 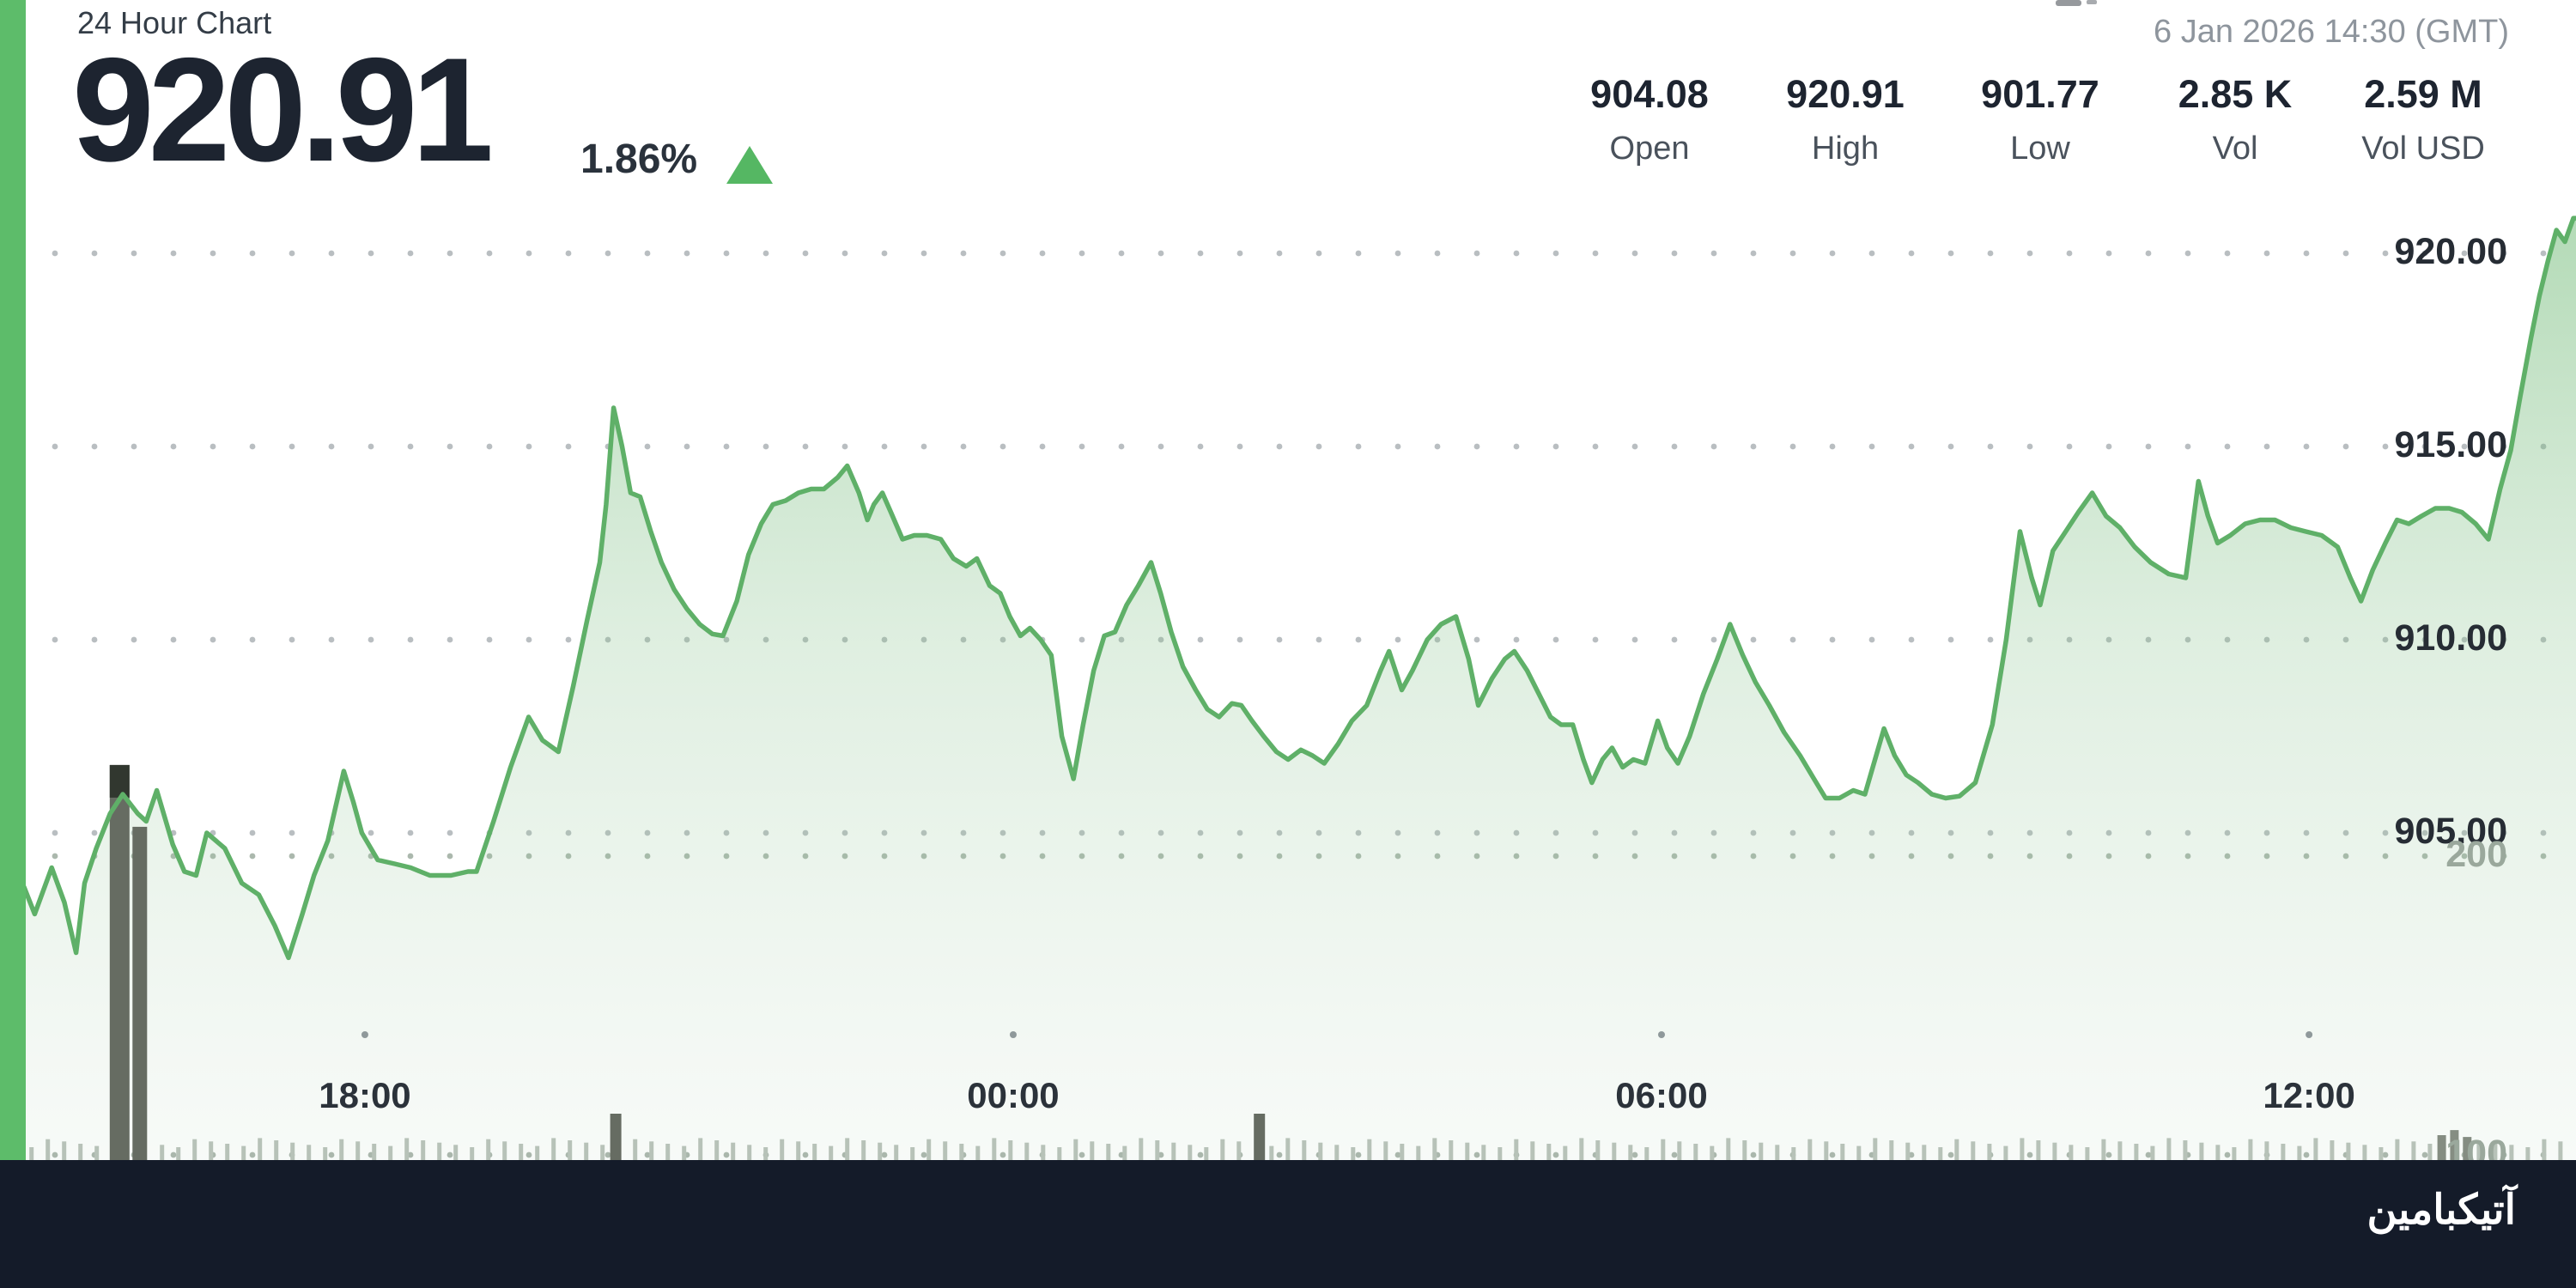 What do you see at coordinates (1013, 1095) in the screenshot?
I see `time-axis-label: 00:00` at bounding box center [1013, 1095].